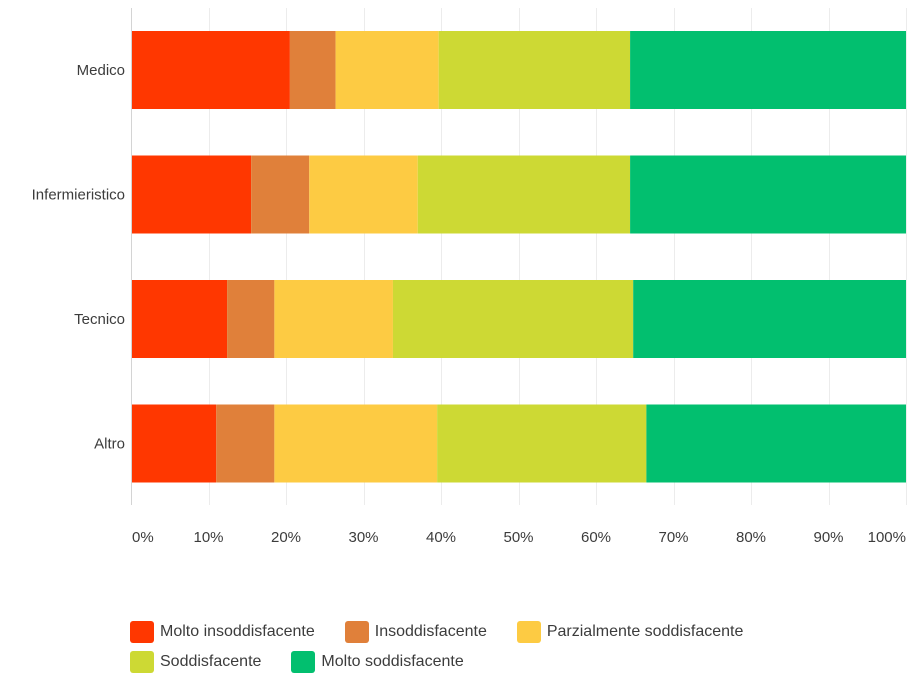 The image size is (909, 675). Describe the element at coordinates (645, 631) in the screenshot. I see `legend-label: Parzialmente soddisfacente` at that location.